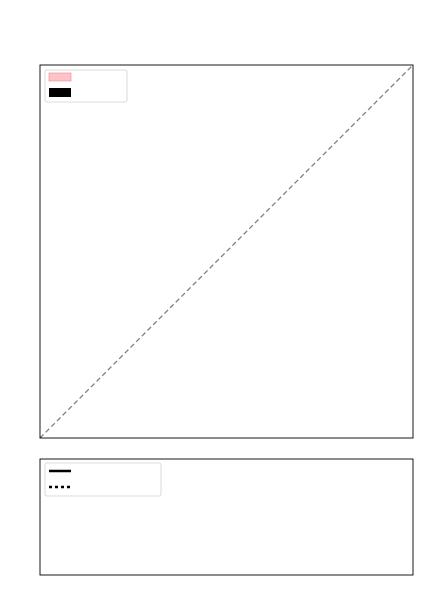 The width and height of the screenshot is (432, 604). Describe the element at coordinates (60, 77) in the screenshot. I see `legend-gap-swatch` at that location.